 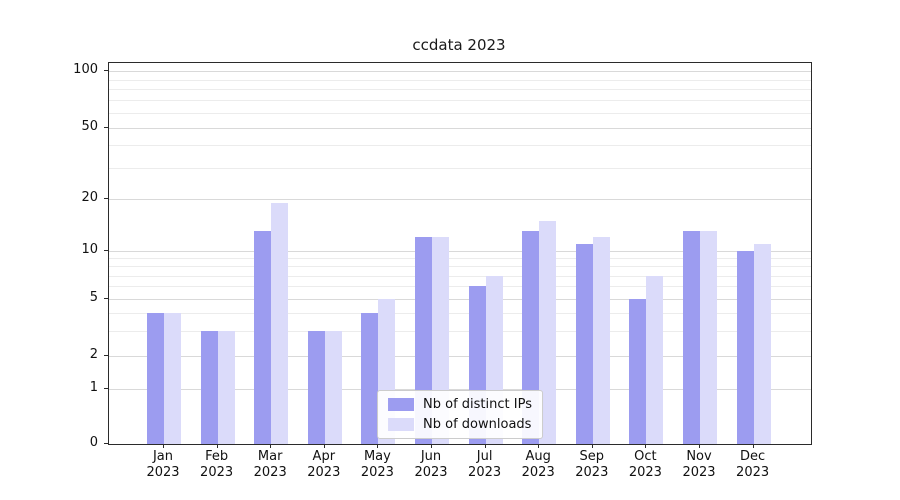 What do you see at coordinates (155, 378) in the screenshot?
I see `bar-distinct-ips-jan` at bounding box center [155, 378].